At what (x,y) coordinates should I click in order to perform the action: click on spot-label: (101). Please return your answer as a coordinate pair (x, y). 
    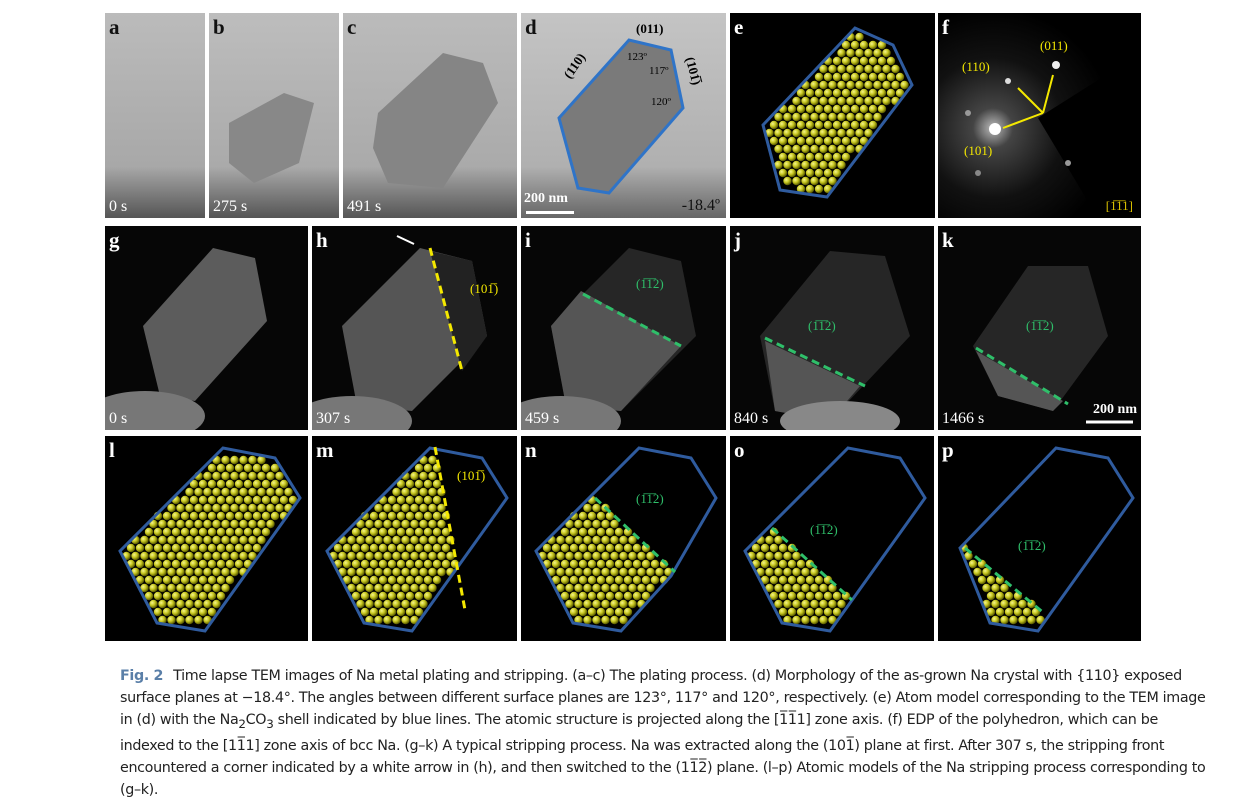
    Looking at the image, I should click on (978, 150).